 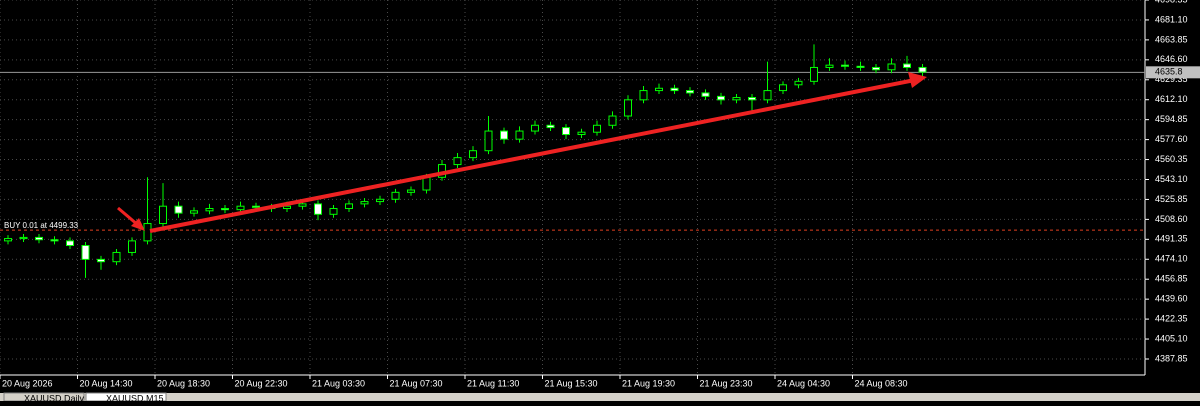 I want to click on y-tick-label: 4491.35, so click(x=1171, y=239).